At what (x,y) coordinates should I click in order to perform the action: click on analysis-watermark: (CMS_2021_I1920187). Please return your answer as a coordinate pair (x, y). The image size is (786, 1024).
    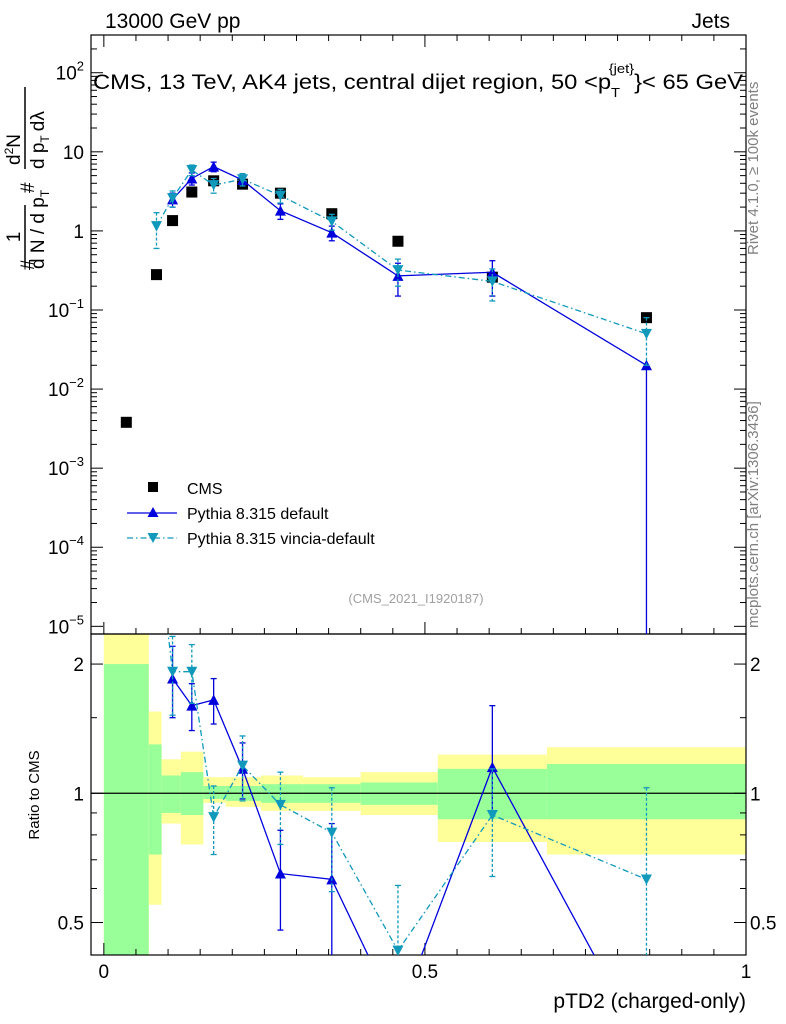
    Looking at the image, I should click on (415, 598).